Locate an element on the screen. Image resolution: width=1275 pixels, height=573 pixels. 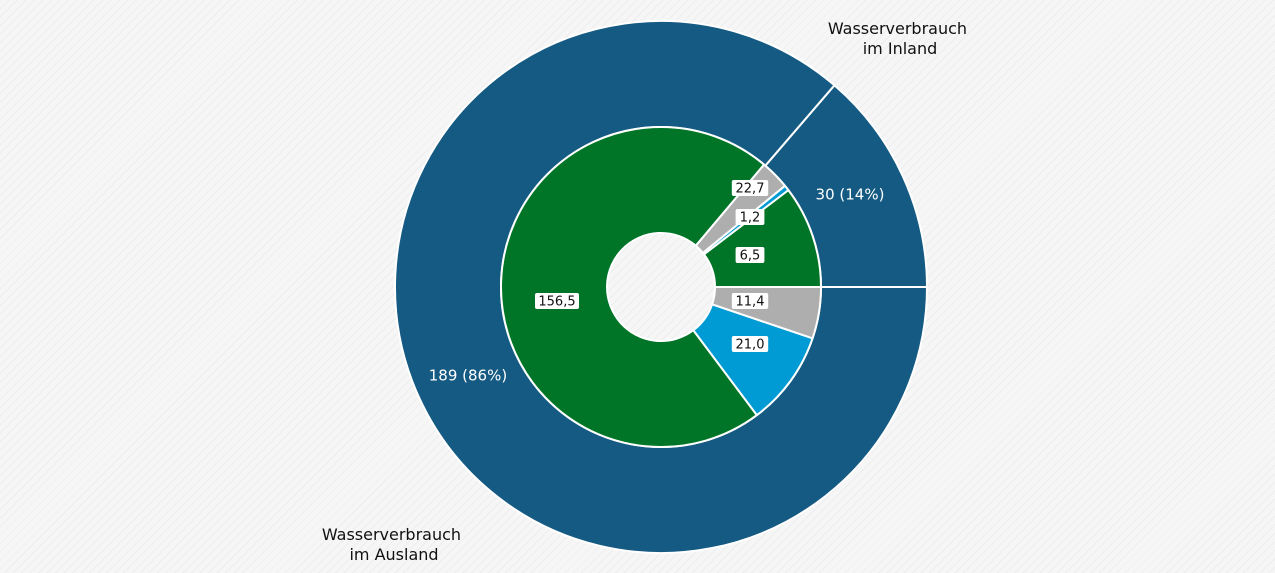
outer-value-label-inland: 30 (14%) is located at coordinates (850, 195).